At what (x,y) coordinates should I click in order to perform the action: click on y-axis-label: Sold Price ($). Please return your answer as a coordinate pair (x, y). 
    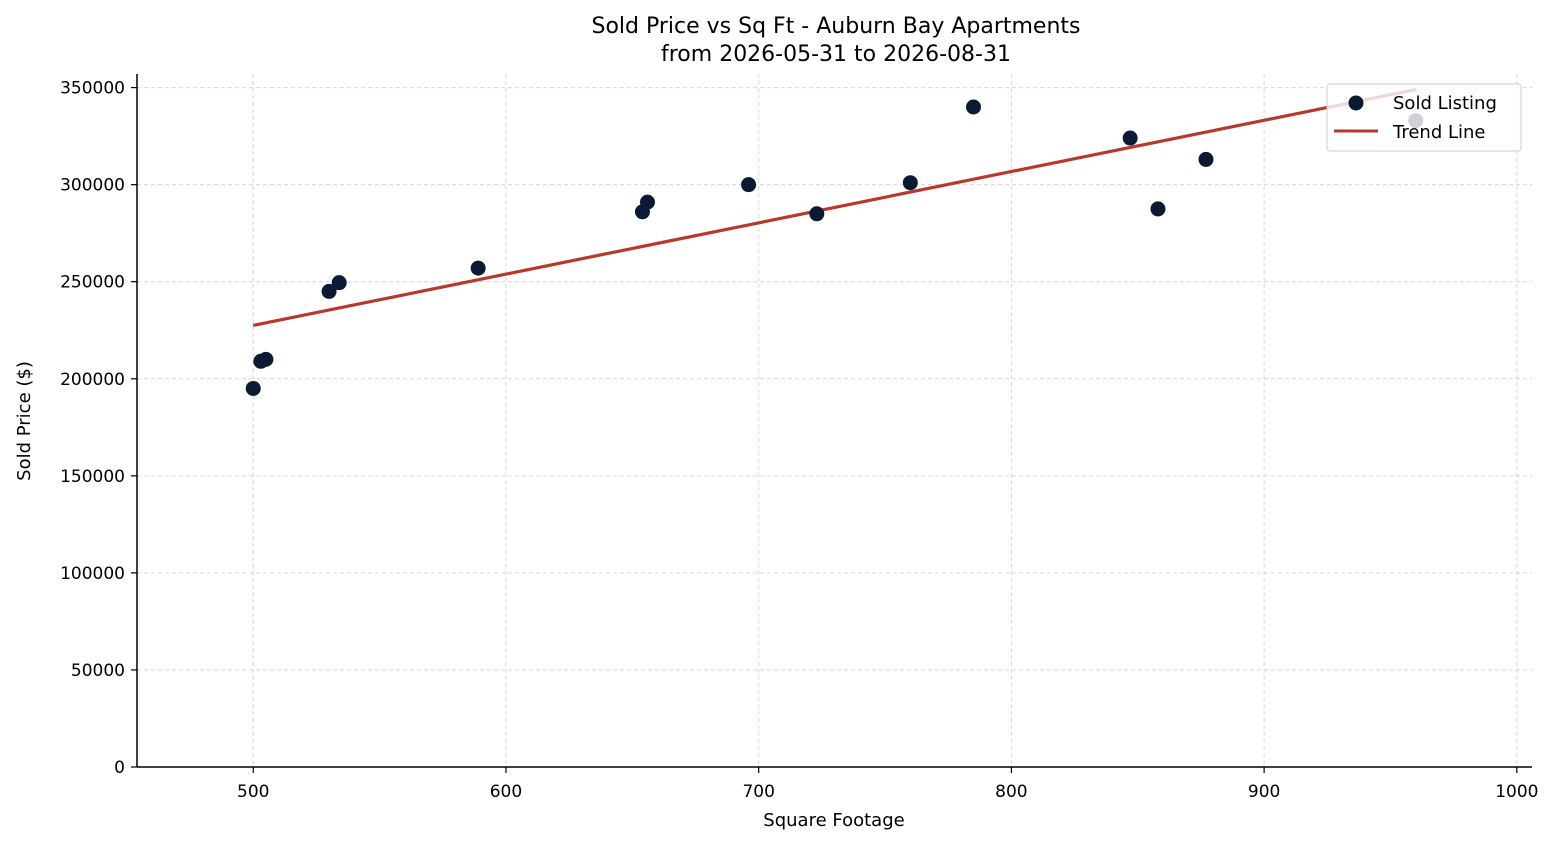
    Looking at the image, I should click on (24, 421).